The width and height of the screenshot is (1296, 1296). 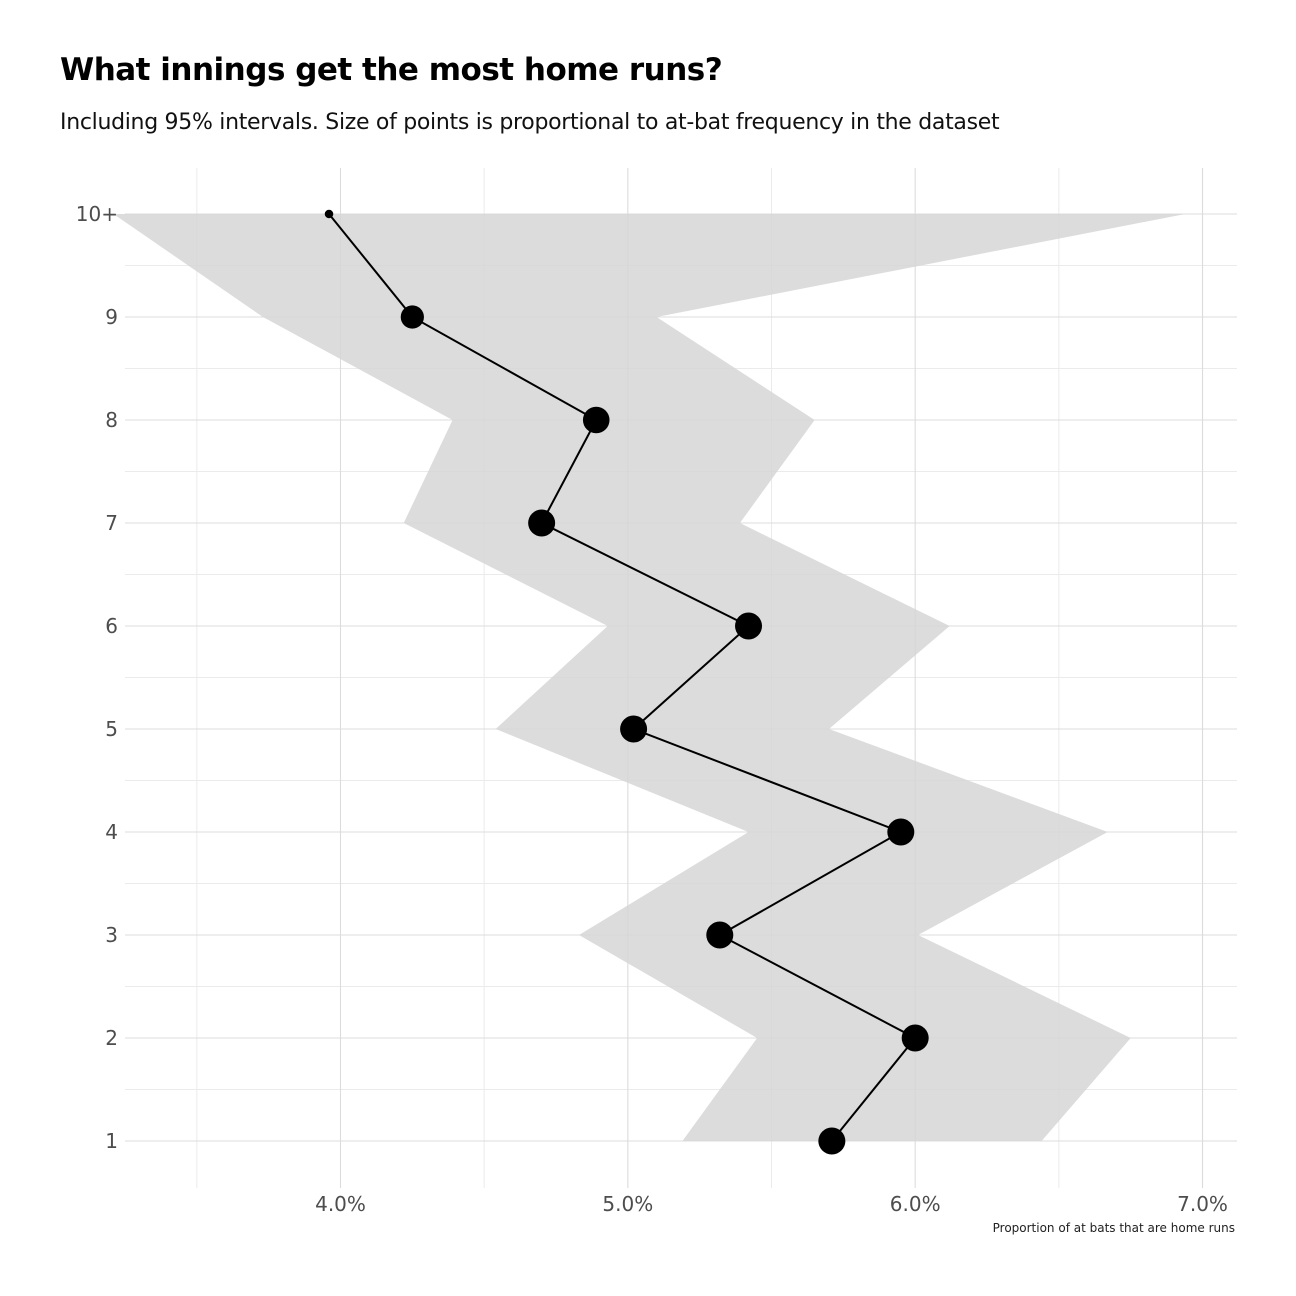 What do you see at coordinates (627, 1204) in the screenshot?
I see `x-tick-label: 5.0%` at bounding box center [627, 1204].